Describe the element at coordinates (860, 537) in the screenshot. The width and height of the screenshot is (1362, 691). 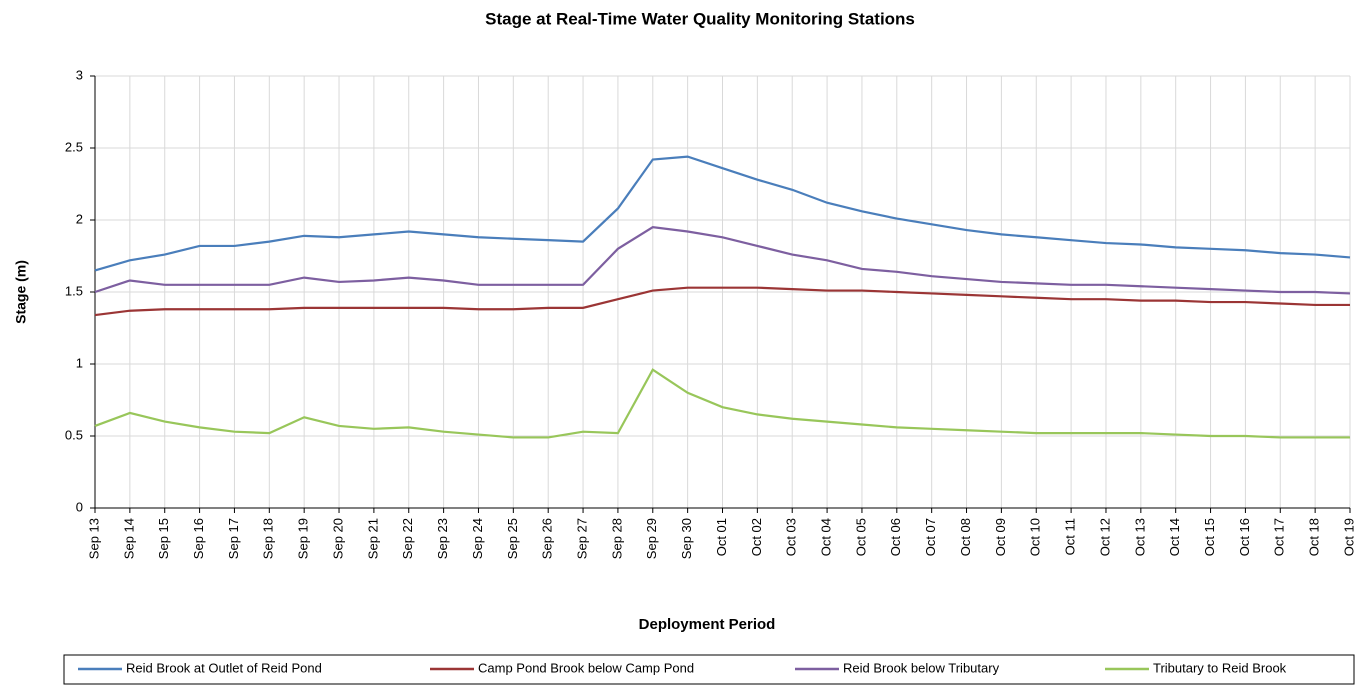
I see `x-tick-label: Oct 05` at that location.